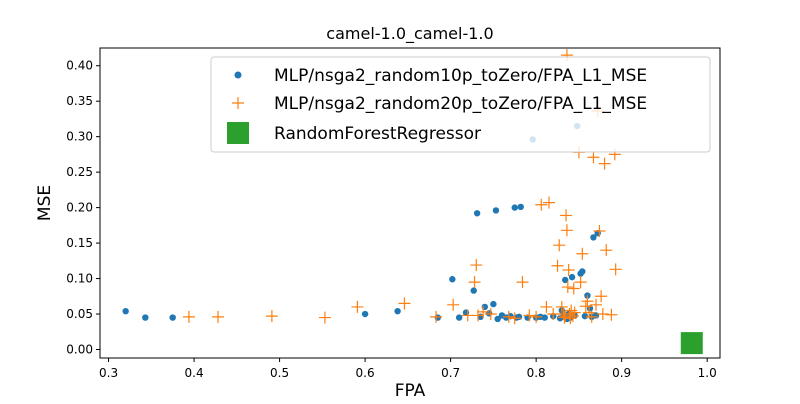 Image resolution: width=800 pixels, height=404 pixels. Describe the element at coordinates (79, 314) in the screenshot. I see `y-tick-label: 0.05` at that location.